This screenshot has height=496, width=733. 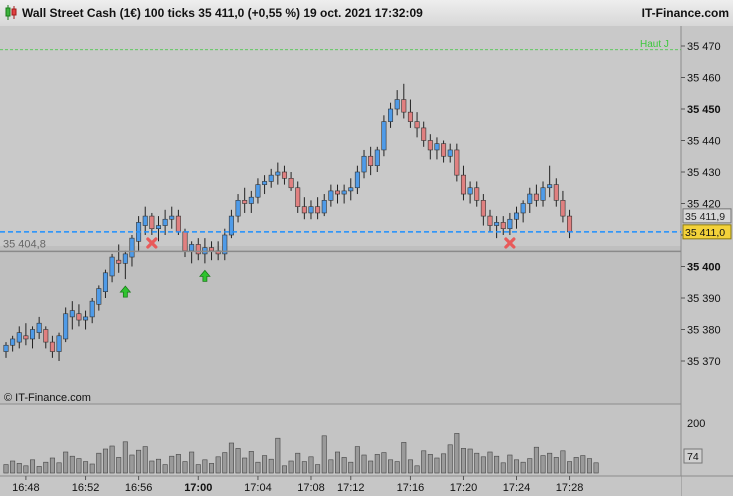 I want to click on value-box-label: 35 411,9, so click(x=705, y=217).